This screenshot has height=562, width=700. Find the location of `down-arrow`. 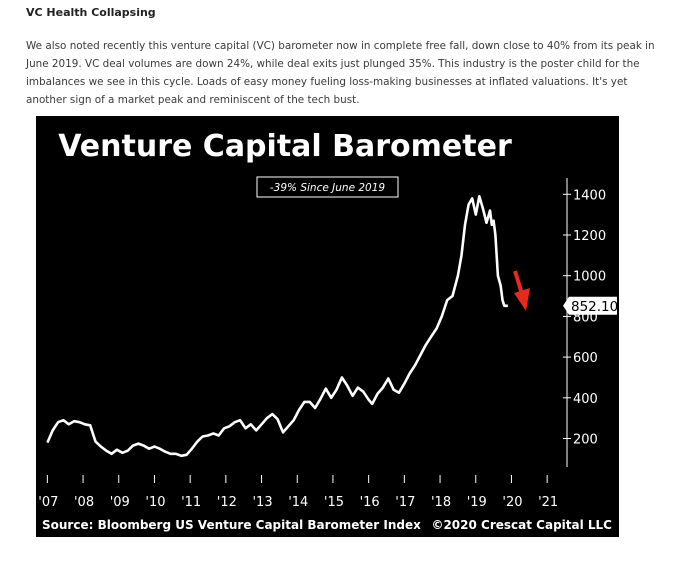

down-arrow is located at coordinates (521, 290).